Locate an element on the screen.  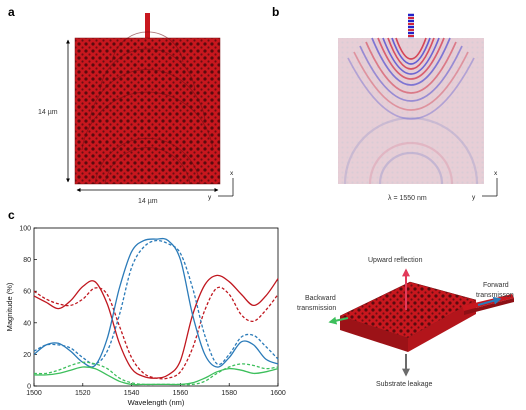
x-tick-label: 1520 is located at coordinates (83, 393).